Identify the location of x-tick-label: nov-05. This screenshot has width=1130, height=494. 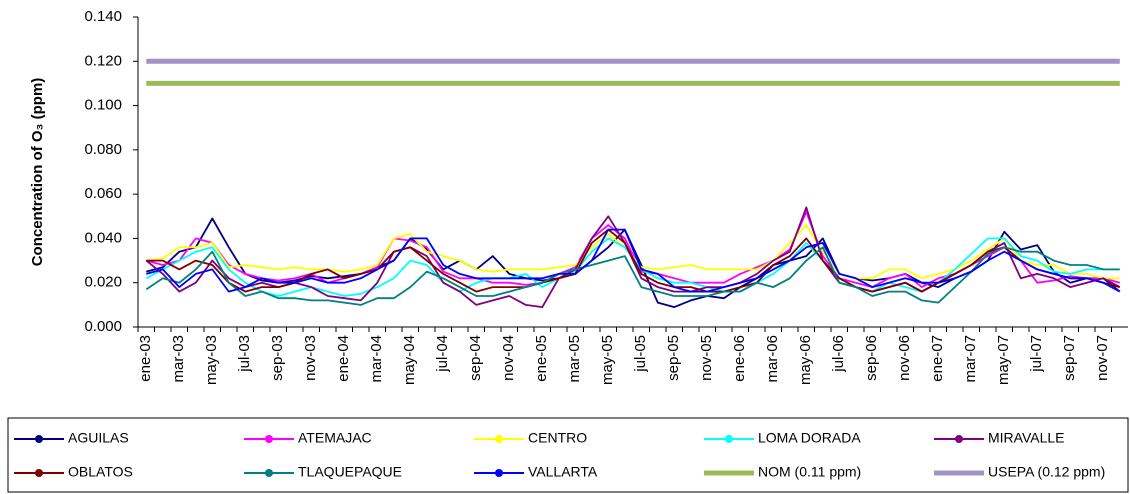
(706, 358).